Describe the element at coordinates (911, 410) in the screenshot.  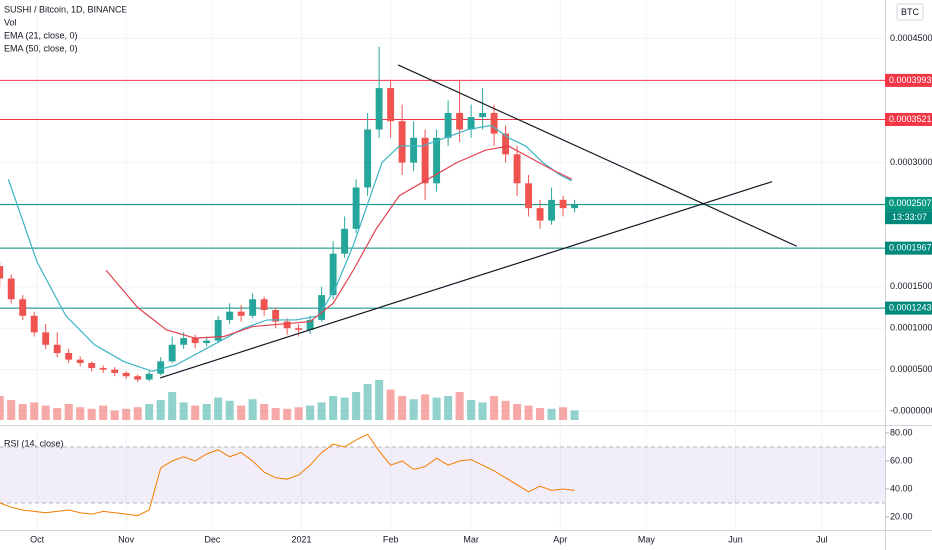
I see `y-tick-label: -0.0000000` at that location.